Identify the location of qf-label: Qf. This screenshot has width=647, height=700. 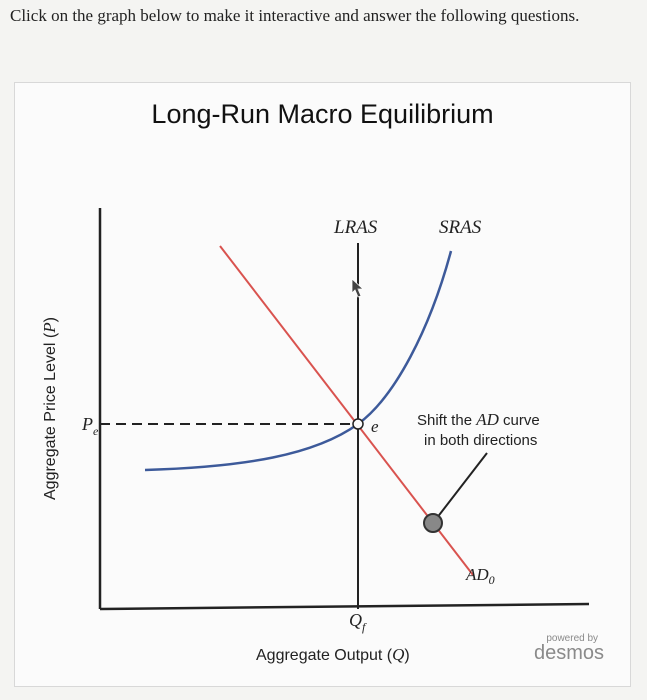
(358, 622).